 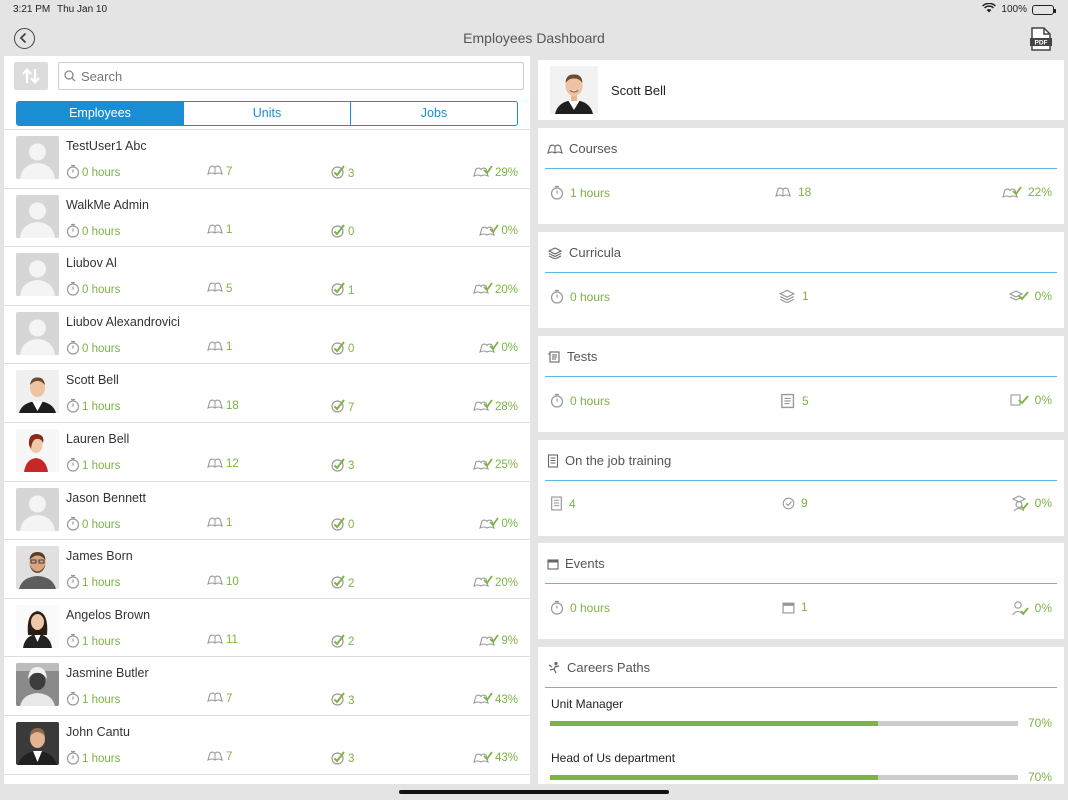 I want to click on battery-icon, so click(x=1044, y=9).